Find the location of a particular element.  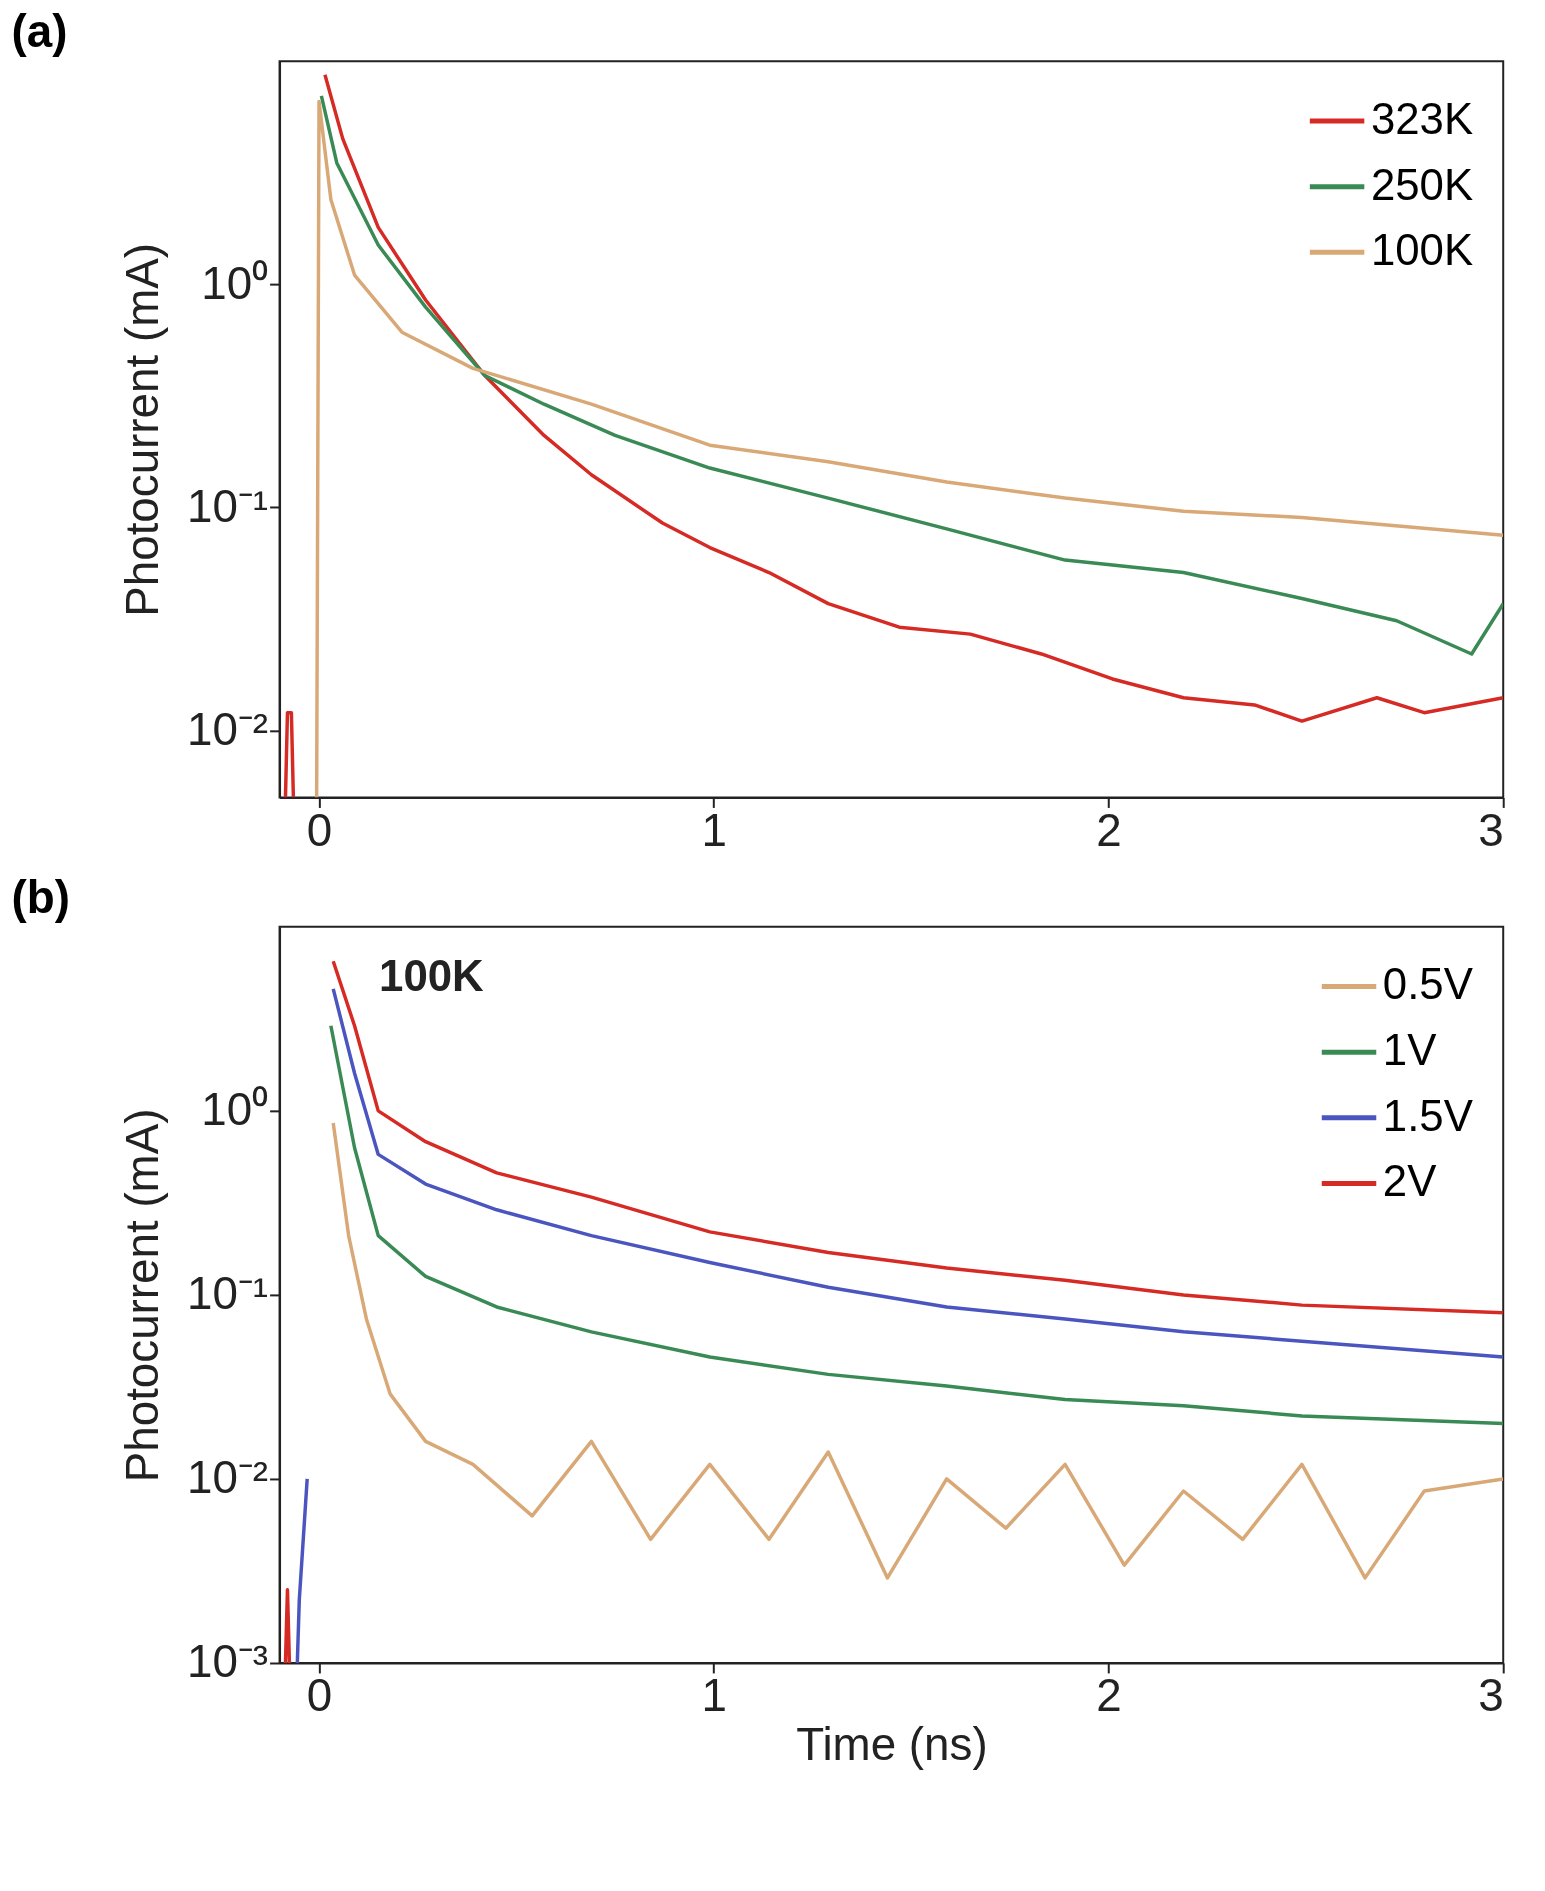

legend-label: 2V is located at coordinates (1409, 1181).